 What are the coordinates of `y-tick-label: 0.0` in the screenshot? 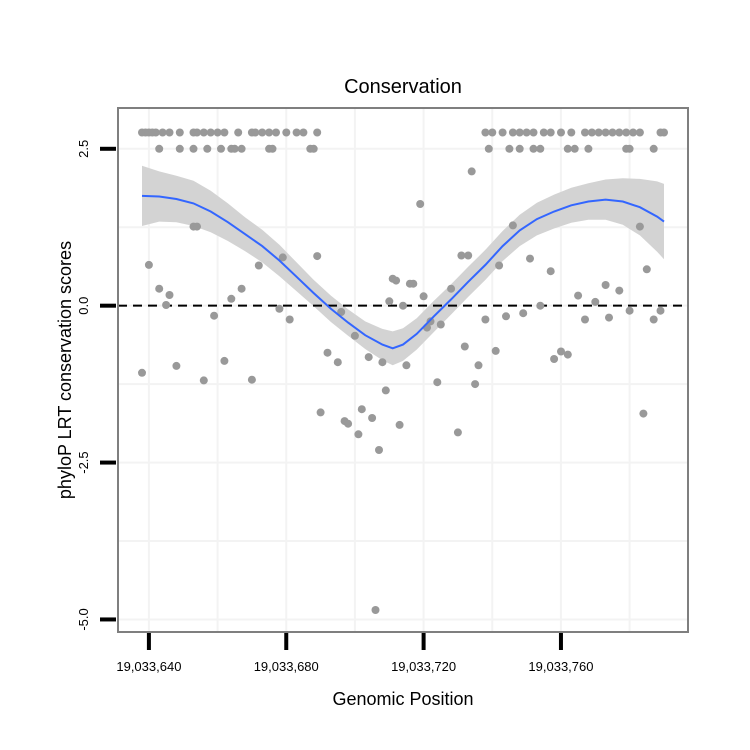 It's located at (83, 306).